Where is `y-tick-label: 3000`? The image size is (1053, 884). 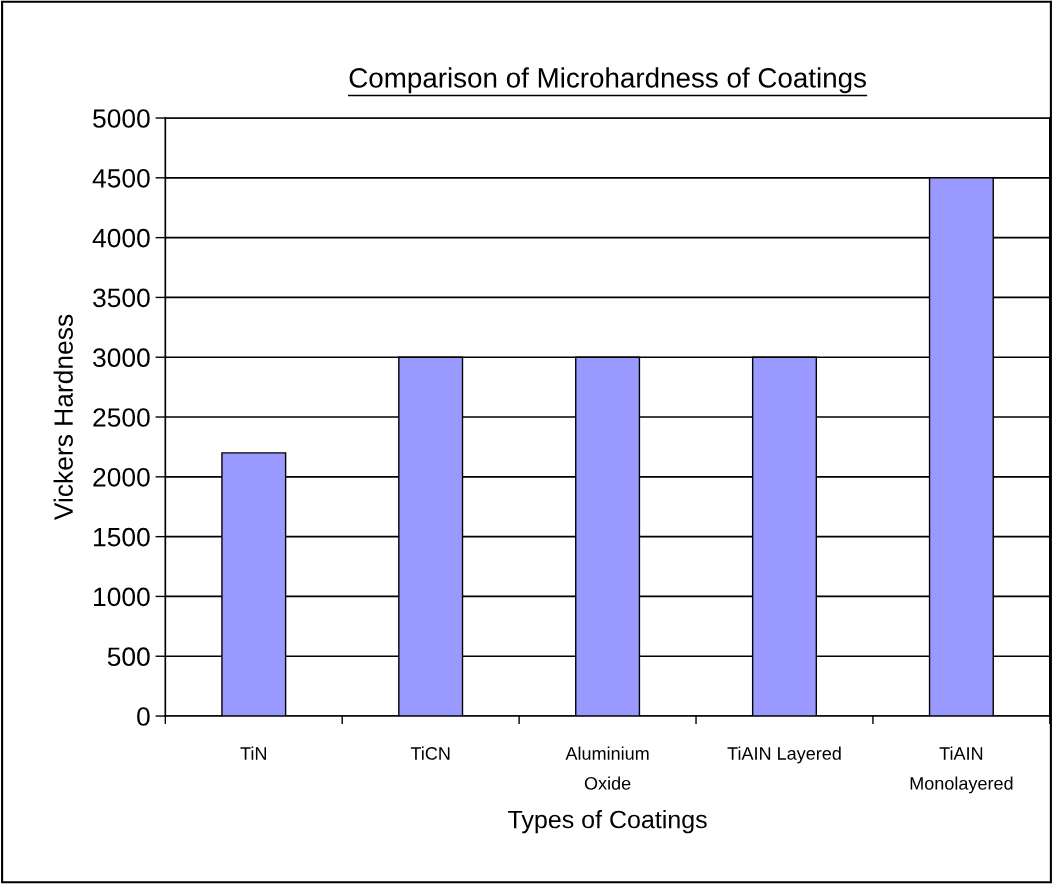 y-tick-label: 3000 is located at coordinates (121, 358).